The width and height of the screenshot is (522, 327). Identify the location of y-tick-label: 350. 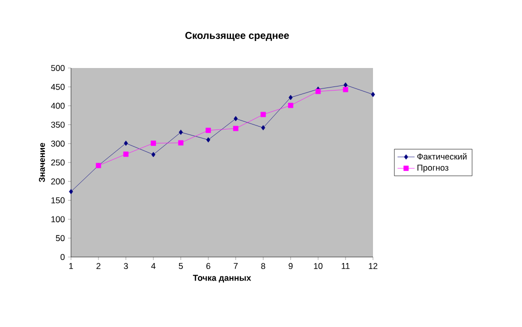
(58, 125).